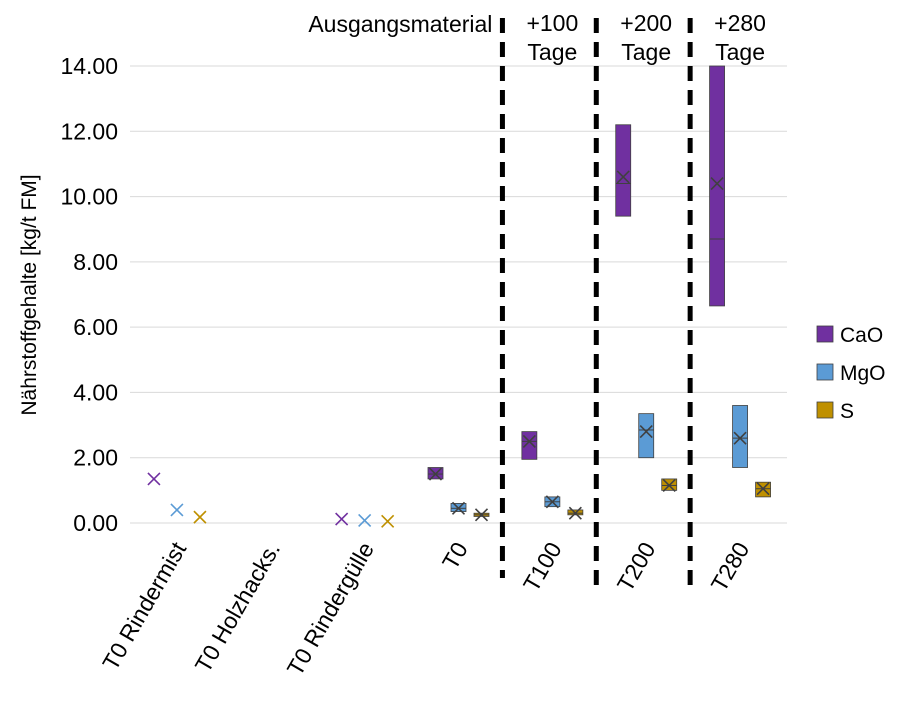 The width and height of the screenshot is (917, 706). Describe the element at coordinates (400, 24) in the screenshot. I see `annotation-ausgangsmaterial: Ausgangsmaterial` at that location.